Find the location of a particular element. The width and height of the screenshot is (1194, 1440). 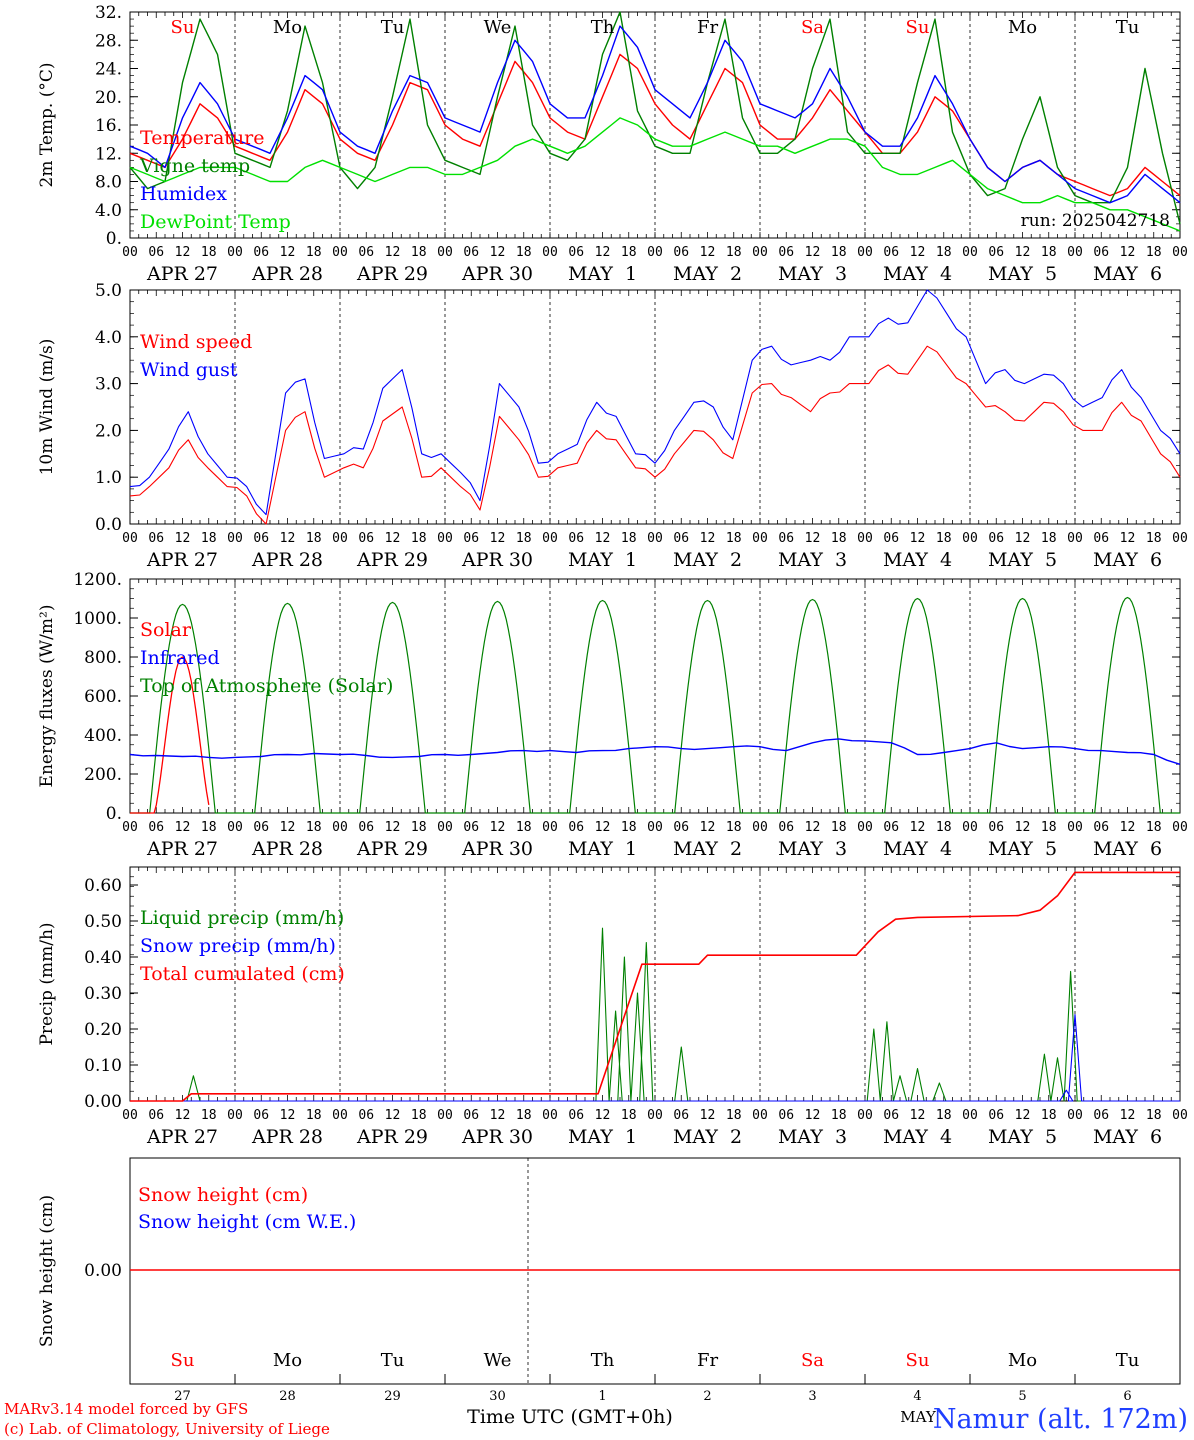

date-label: MAY 6 is located at coordinates (1127, 560).